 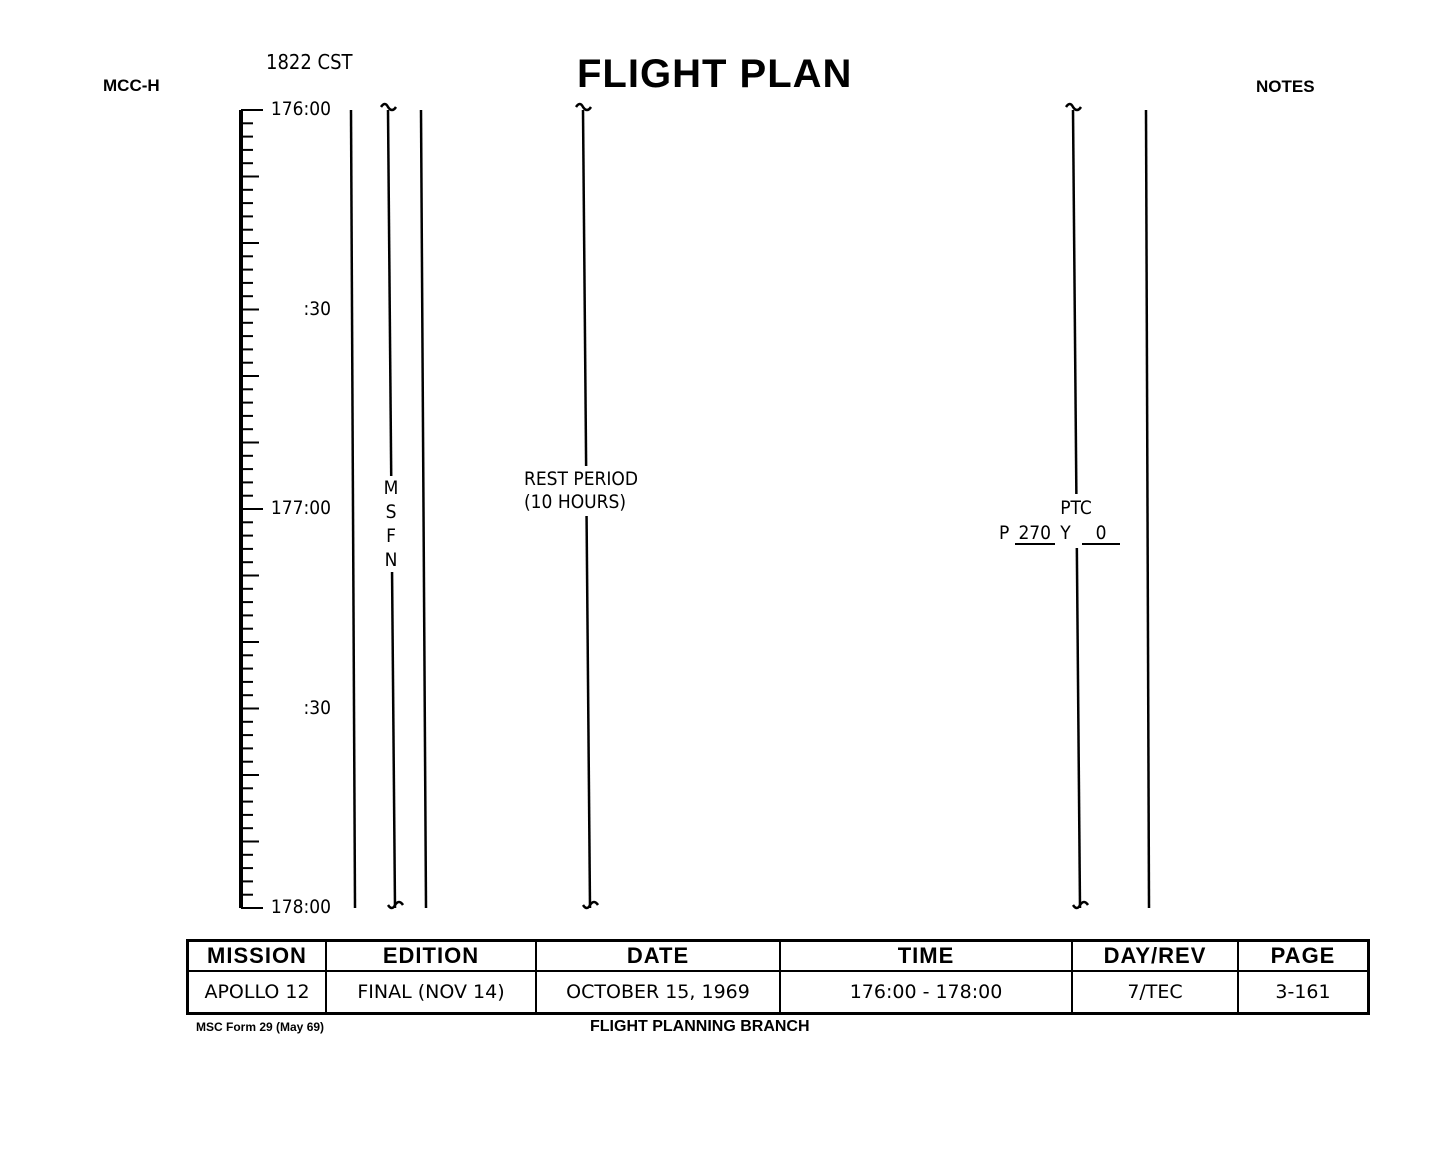 What do you see at coordinates (1065, 533) in the screenshot?
I see `yaw-label: Y` at bounding box center [1065, 533].